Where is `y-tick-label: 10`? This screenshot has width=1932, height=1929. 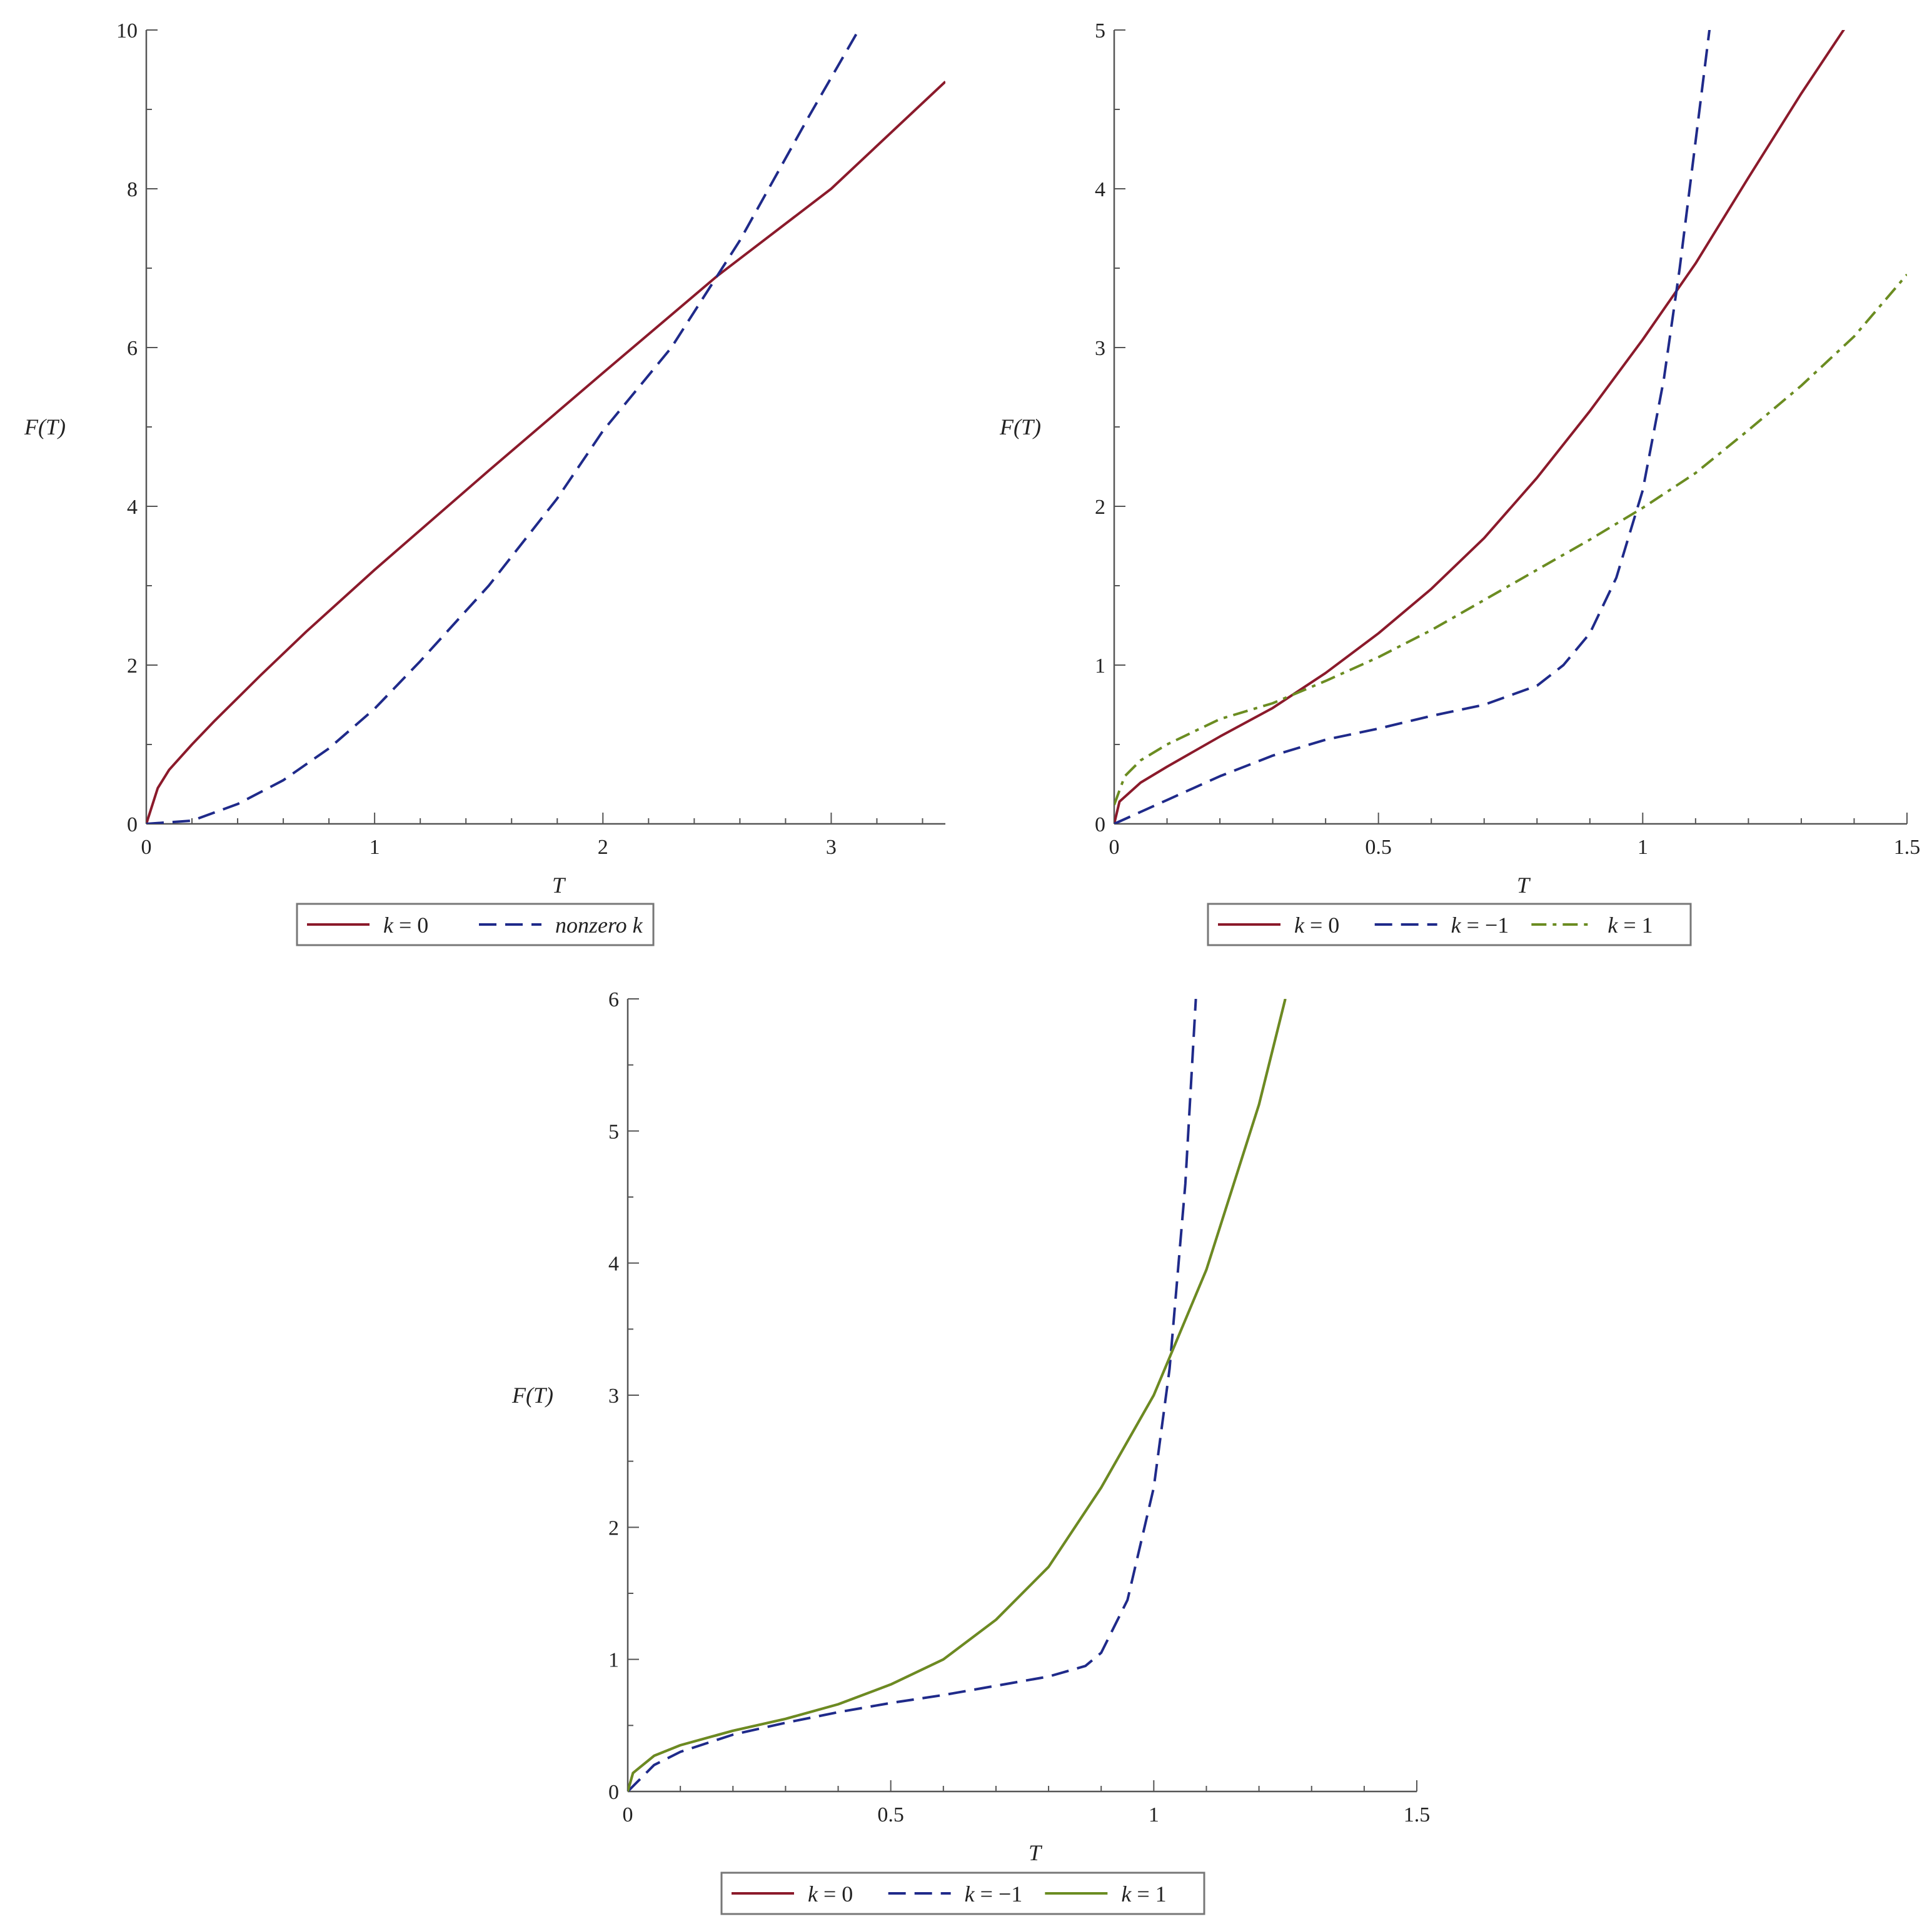
y-tick-label: 10 is located at coordinates (127, 31).